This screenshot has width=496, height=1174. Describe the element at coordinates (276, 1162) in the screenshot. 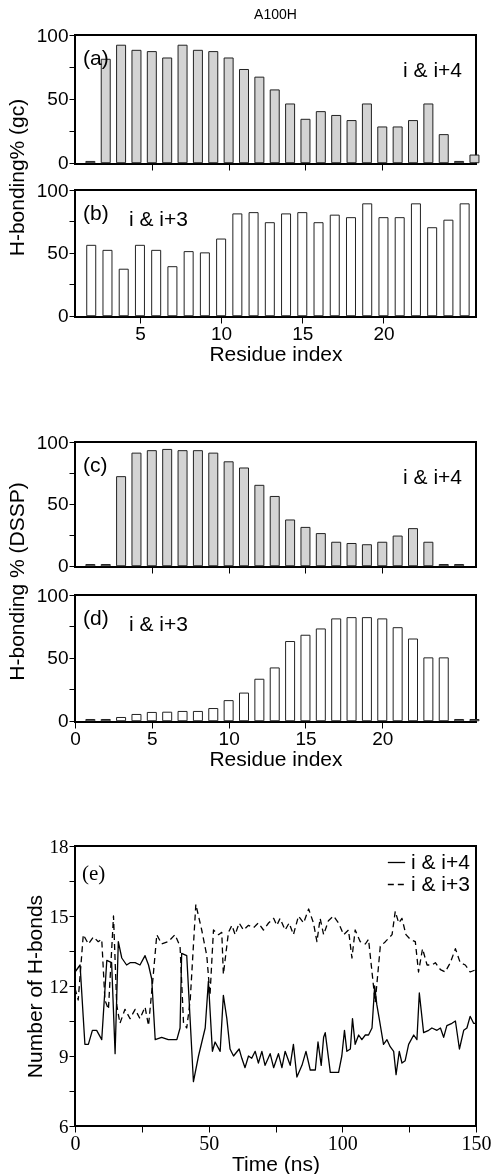

I see `x-axis-title: Time (ns)` at that location.